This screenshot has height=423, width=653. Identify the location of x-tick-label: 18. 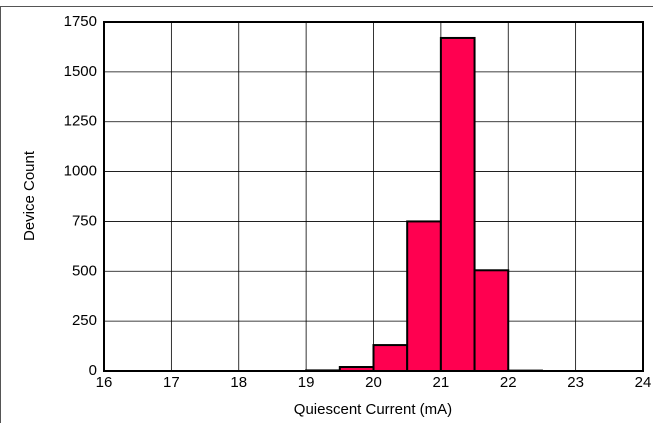
(238, 382).